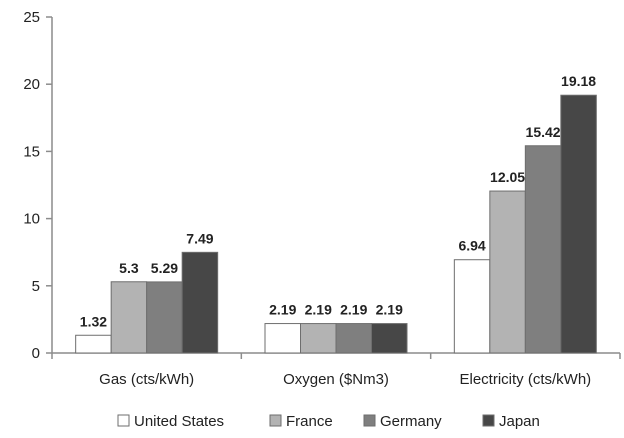 Image resolution: width=624 pixels, height=438 pixels. Describe the element at coordinates (519, 421) in the screenshot. I see `legend-label: Japan` at that location.